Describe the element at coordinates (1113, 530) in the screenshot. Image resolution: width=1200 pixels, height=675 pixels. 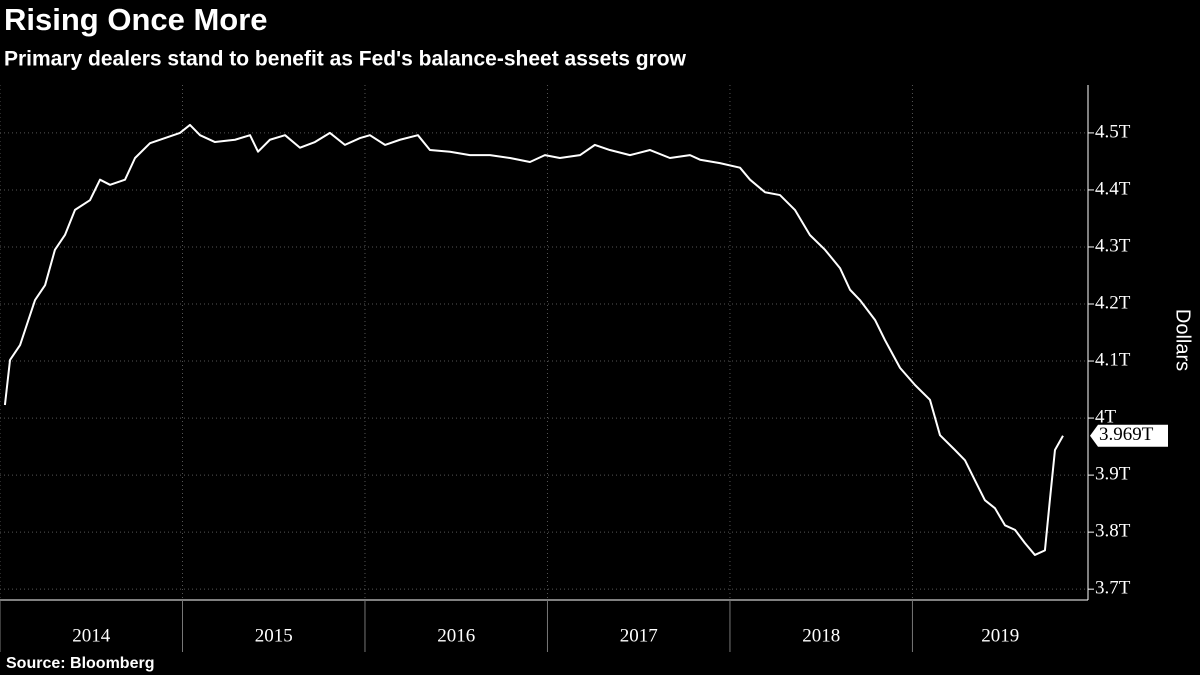
I see `y-tick-label: 3.8T` at that location.